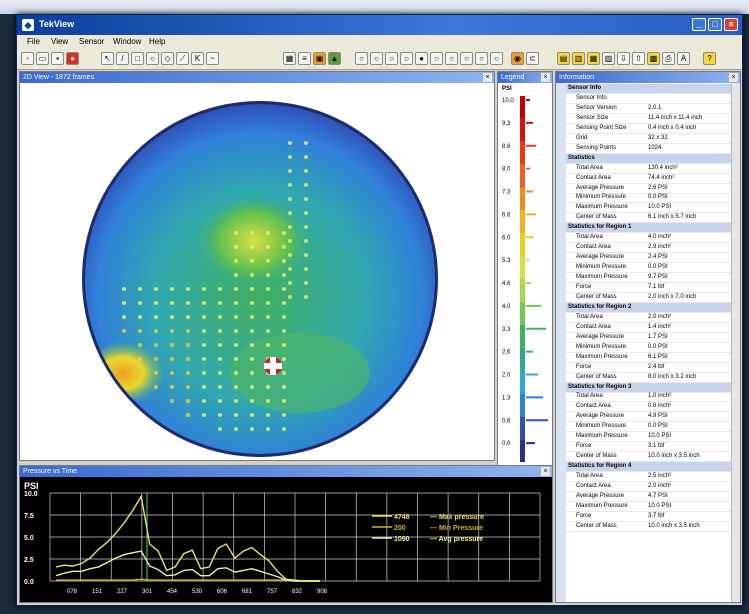  Describe the element at coordinates (709, 58) in the screenshot. I see `help-icon: ?` at that location.